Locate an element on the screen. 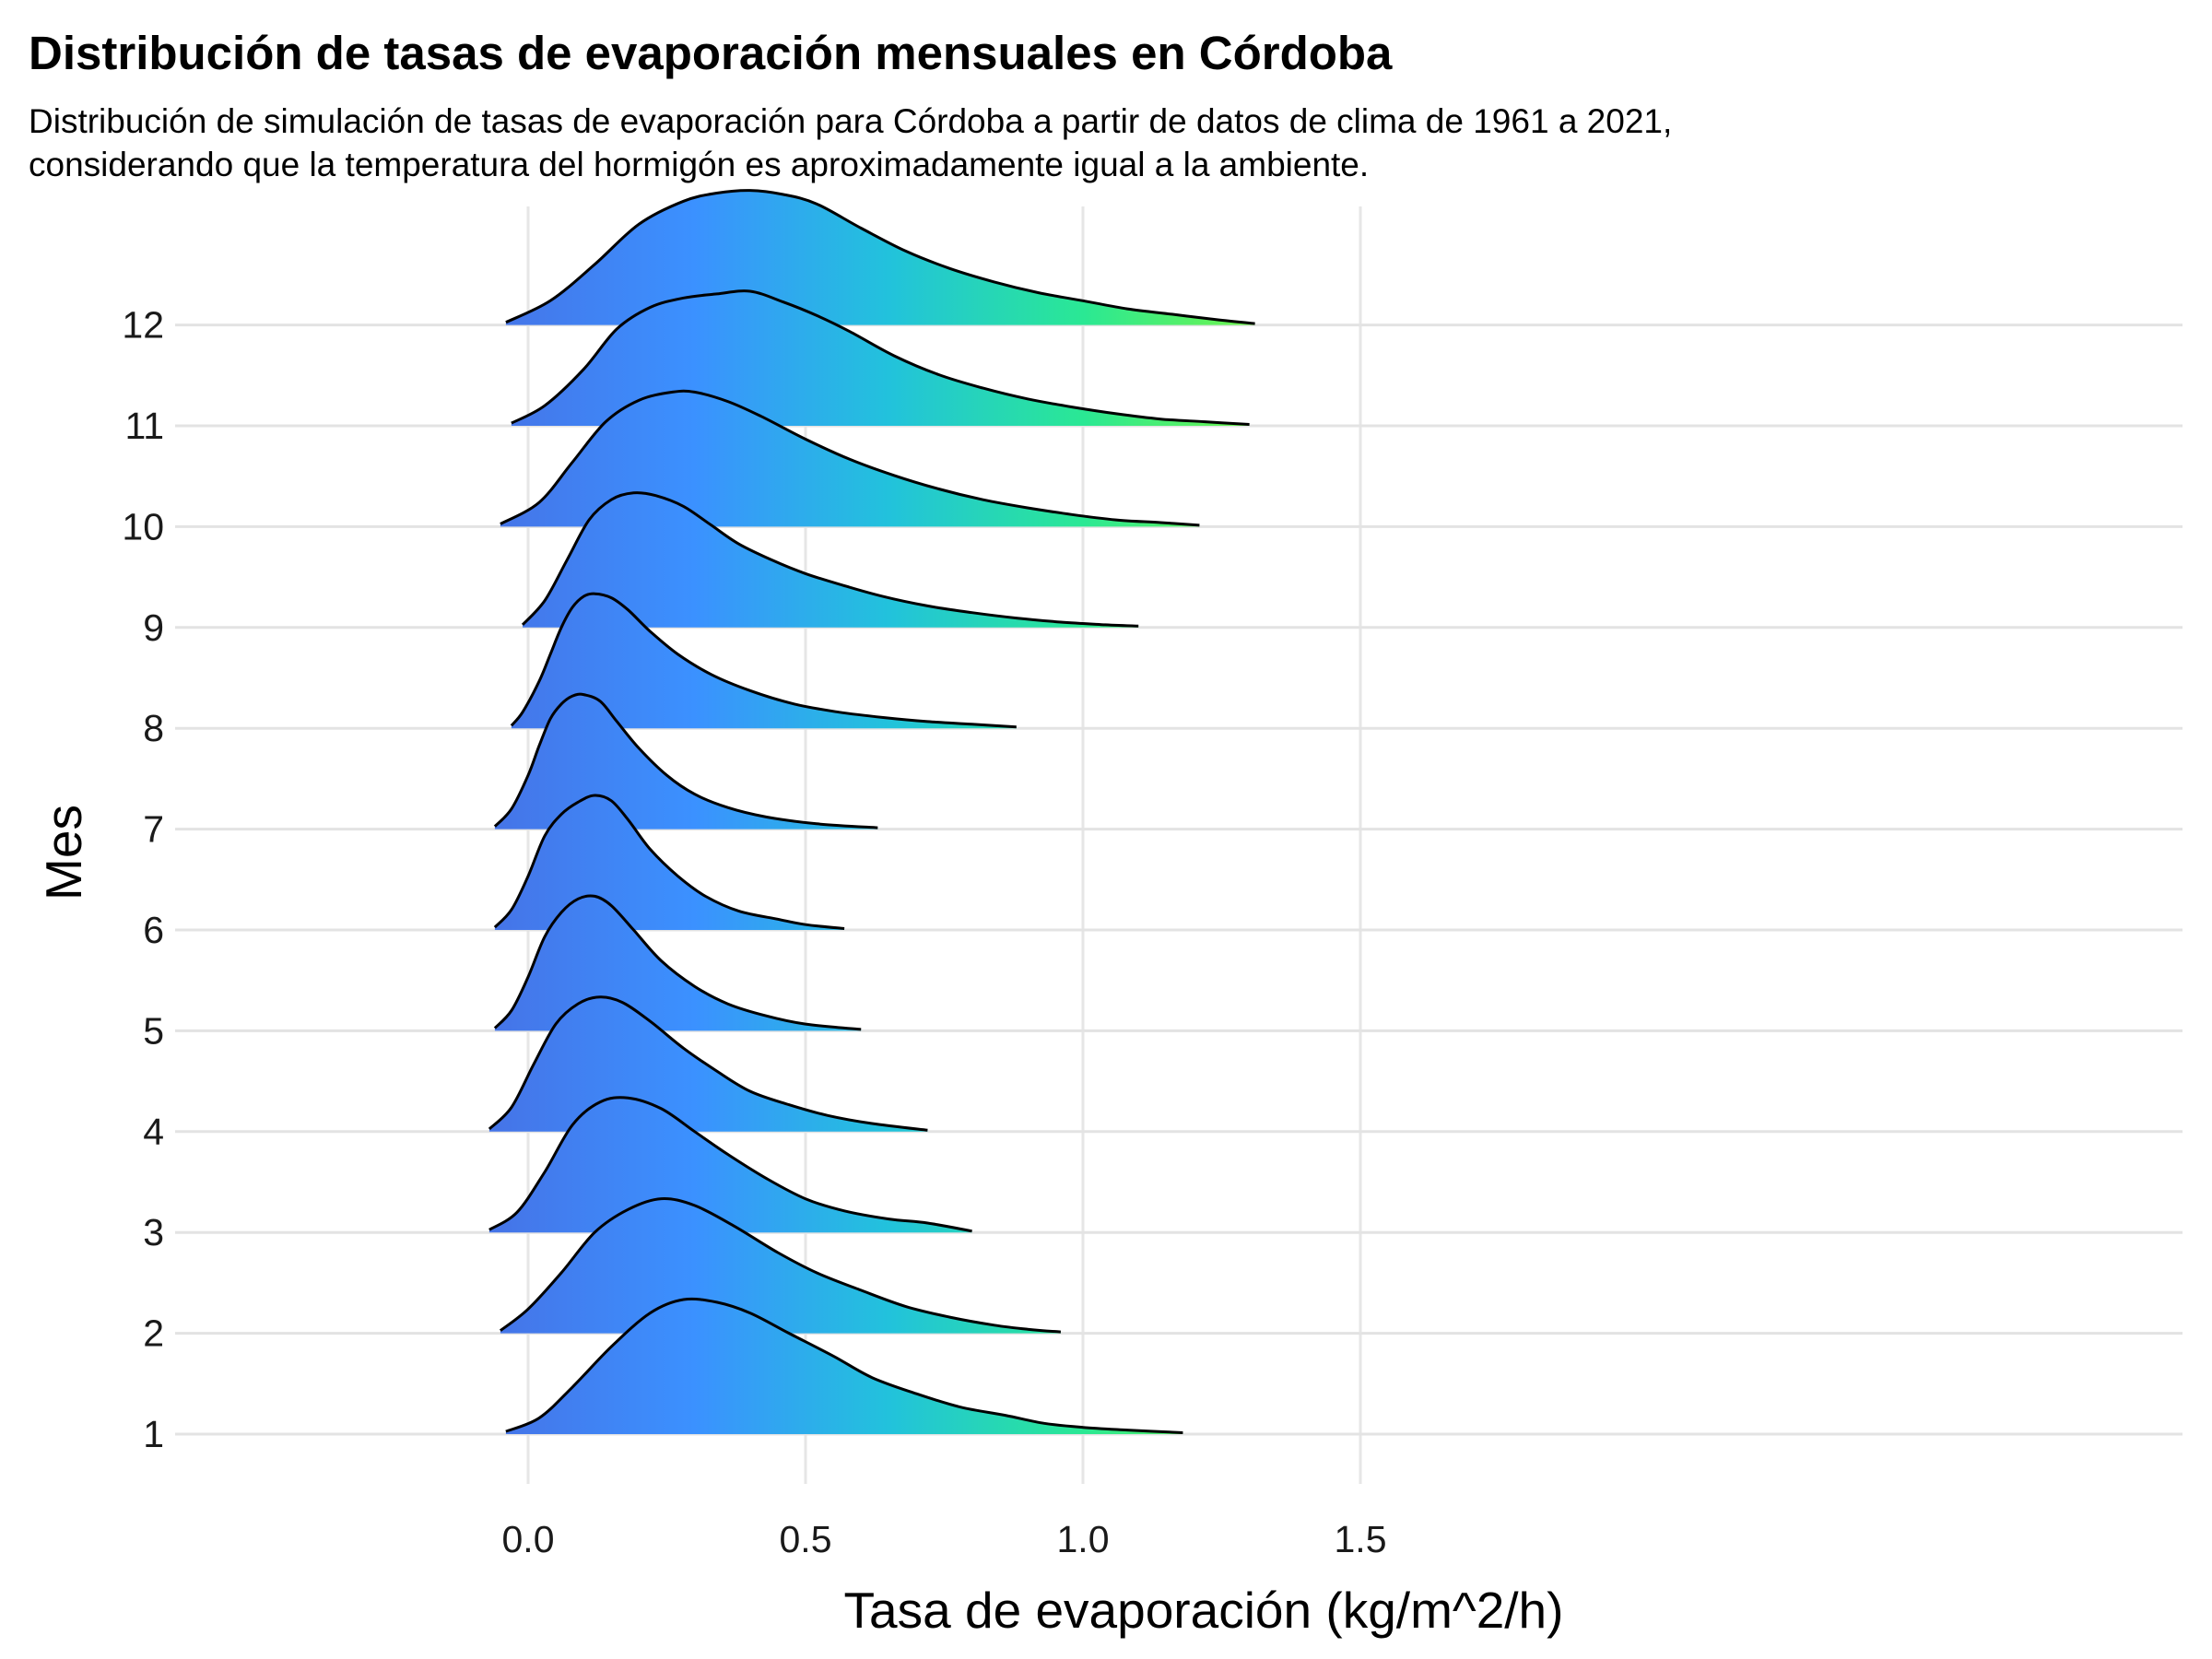 The height and width of the screenshot is (1659, 2212). y-tick-label: 9 is located at coordinates (153, 627).